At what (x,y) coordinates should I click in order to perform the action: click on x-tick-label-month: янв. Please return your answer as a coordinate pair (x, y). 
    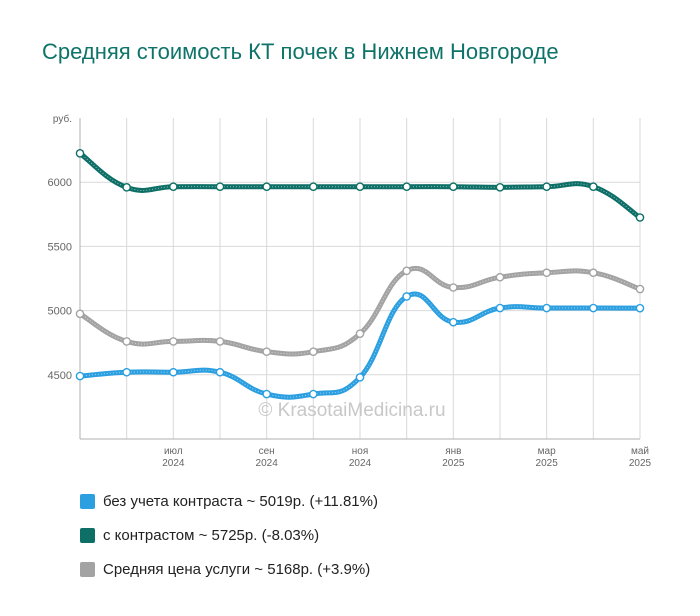
    Looking at the image, I should click on (453, 451).